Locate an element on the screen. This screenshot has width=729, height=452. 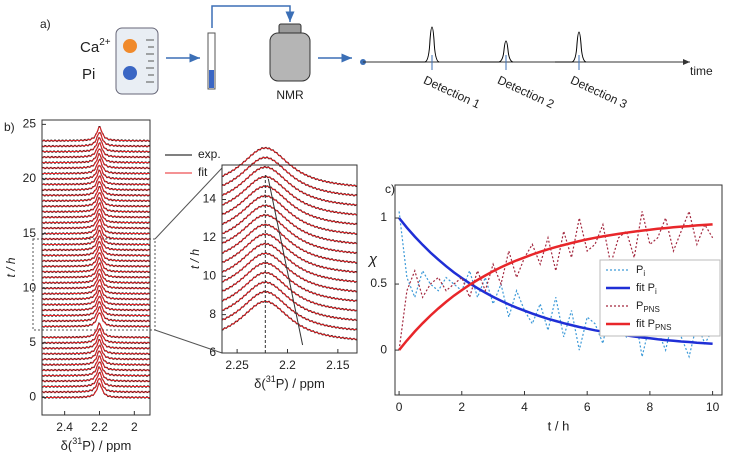
time-label: time is located at coordinates (701, 71).